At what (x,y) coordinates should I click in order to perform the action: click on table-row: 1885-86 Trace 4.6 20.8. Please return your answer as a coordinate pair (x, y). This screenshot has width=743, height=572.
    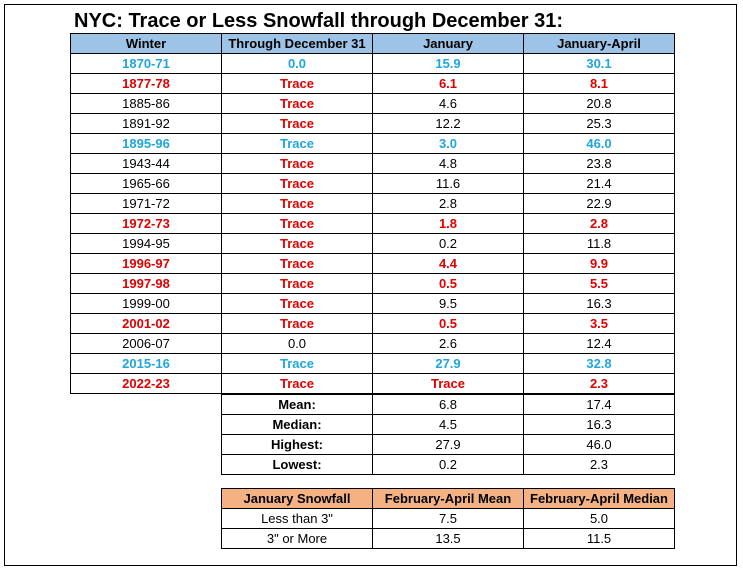
    Looking at the image, I should click on (372, 103).